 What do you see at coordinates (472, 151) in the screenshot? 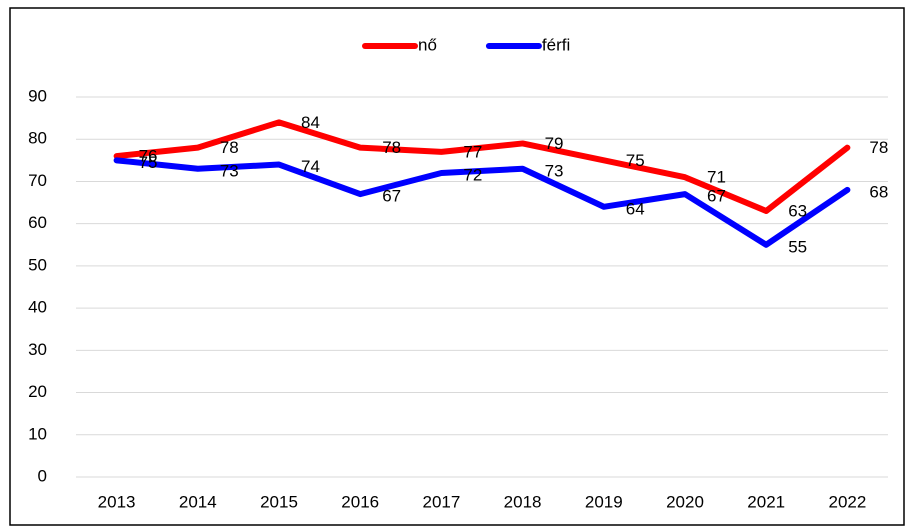
I see `data-label: 77` at bounding box center [472, 151].